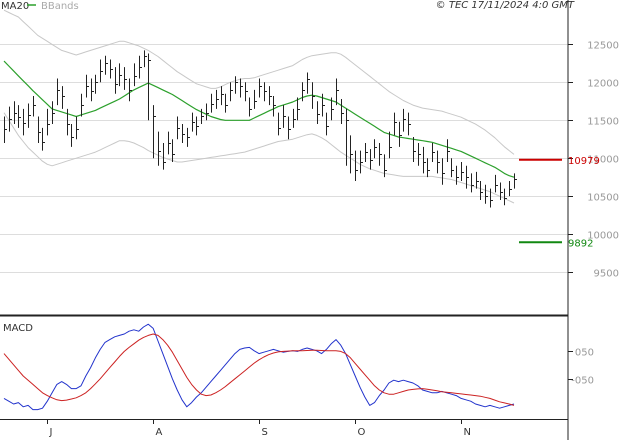 This screenshot has width=627, height=440. What do you see at coordinates (584, 353) in the screenshot?
I see `macd-y-tick-label: 050` at bounding box center [584, 353].